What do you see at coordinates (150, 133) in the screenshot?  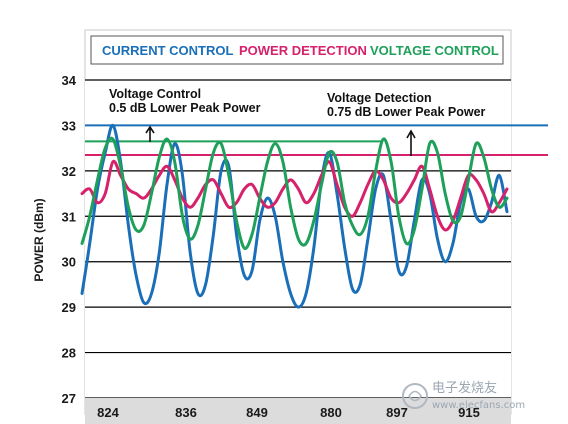 I see `annotation-arrow-left` at bounding box center [150, 133].